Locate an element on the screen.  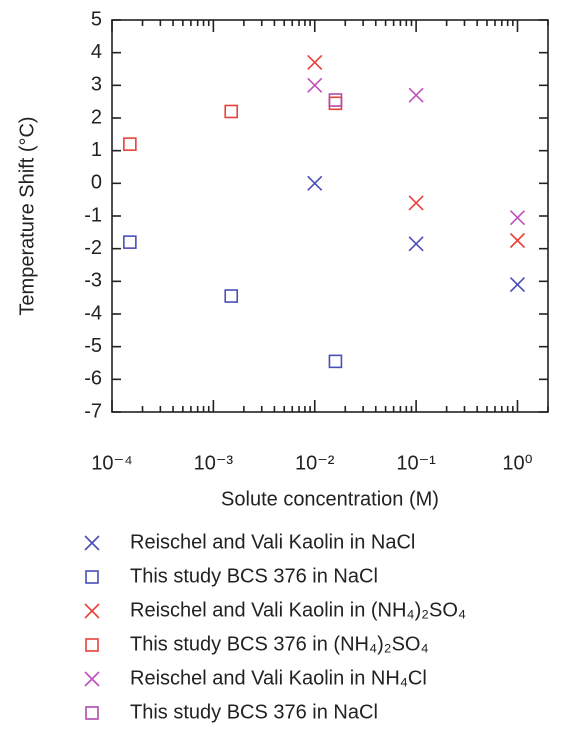
y-tick-label: 4 is located at coordinates (96, 52).